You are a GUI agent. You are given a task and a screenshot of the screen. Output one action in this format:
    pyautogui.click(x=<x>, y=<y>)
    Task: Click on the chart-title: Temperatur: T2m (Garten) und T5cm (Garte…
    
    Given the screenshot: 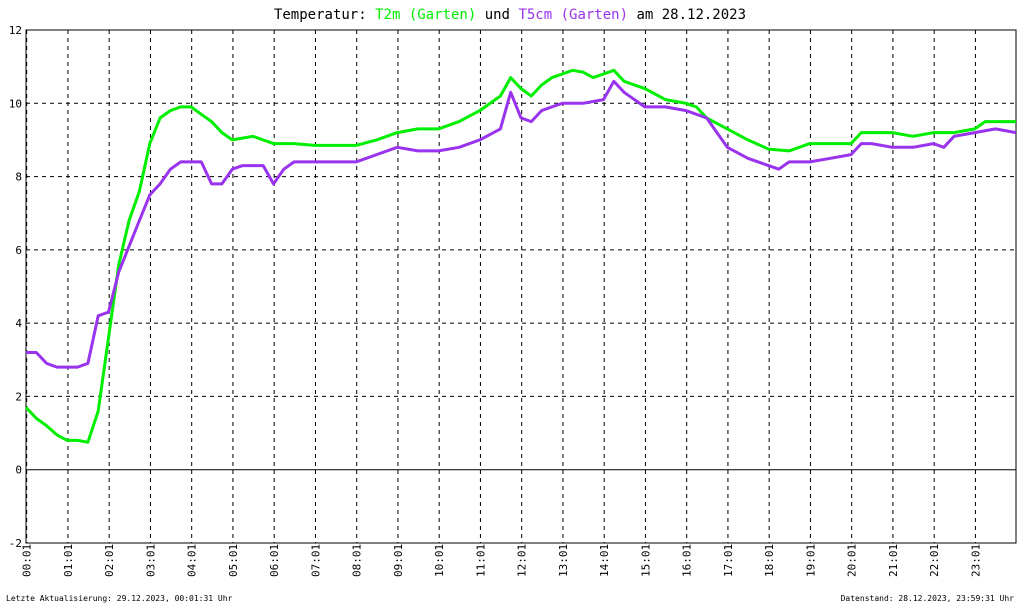 What is the action you would take?
    pyautogui.click(x=510, y=15)
    